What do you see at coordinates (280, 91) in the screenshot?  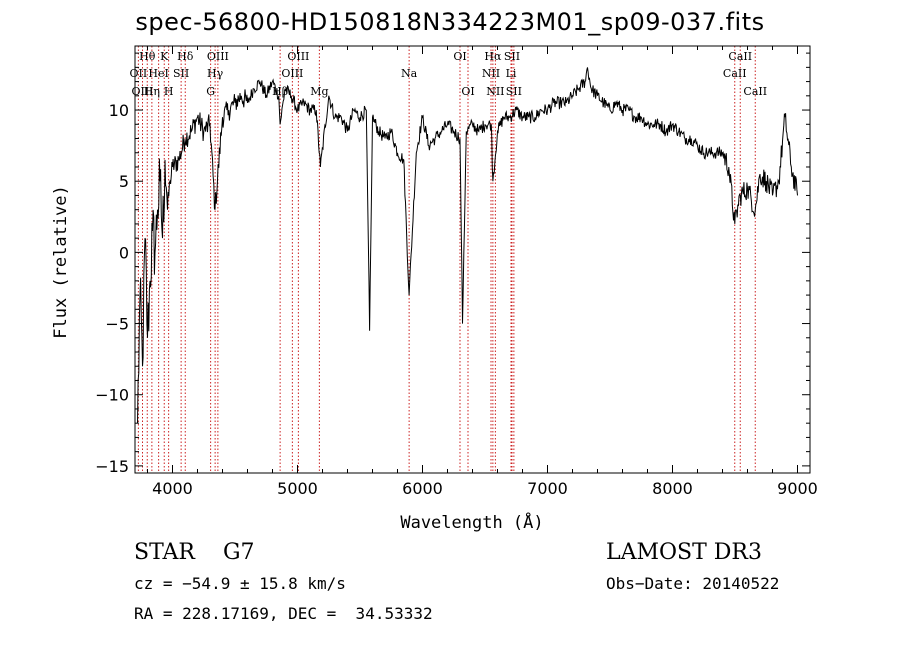 I see `line-label: Hβ` at bounding box center [280, 91].